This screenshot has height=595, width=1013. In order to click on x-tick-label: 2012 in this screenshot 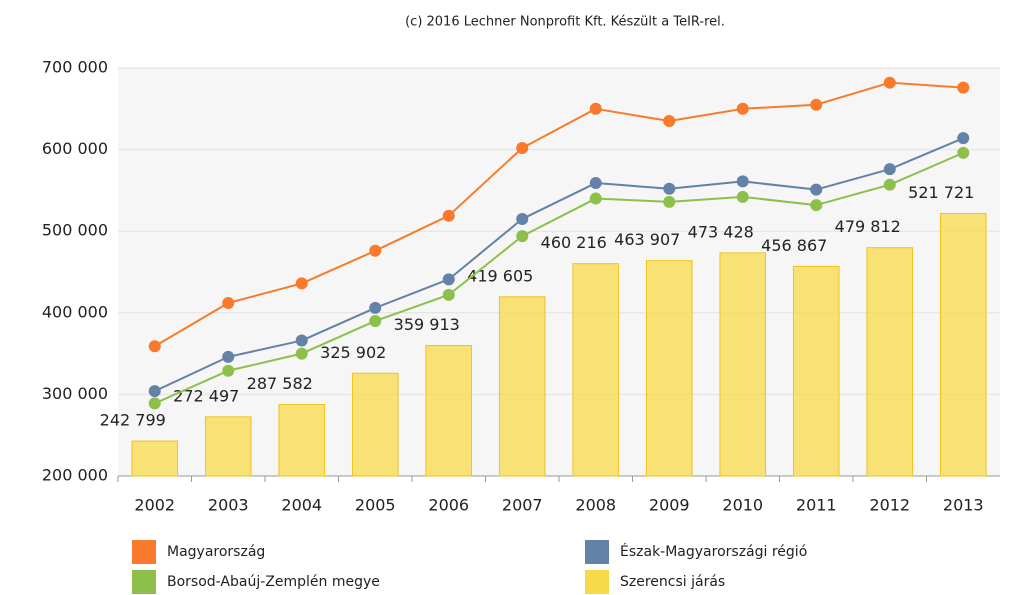, I will do `click(889, 505)`.